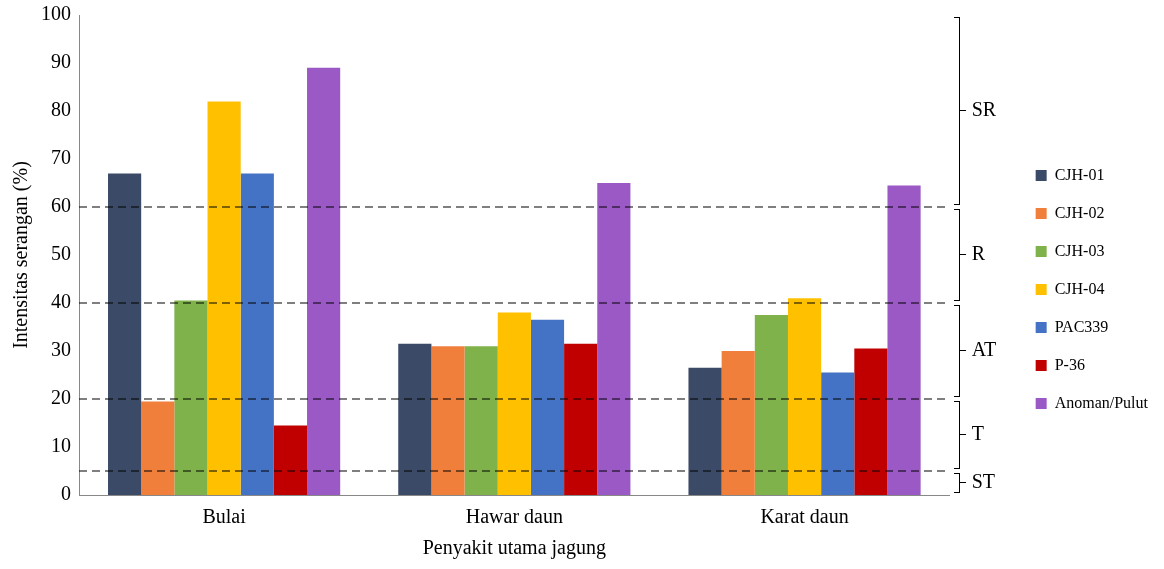 The width and height of the screenshot is (1164, 569). I want to click on y-tick-label: 0, so click(66, 493).